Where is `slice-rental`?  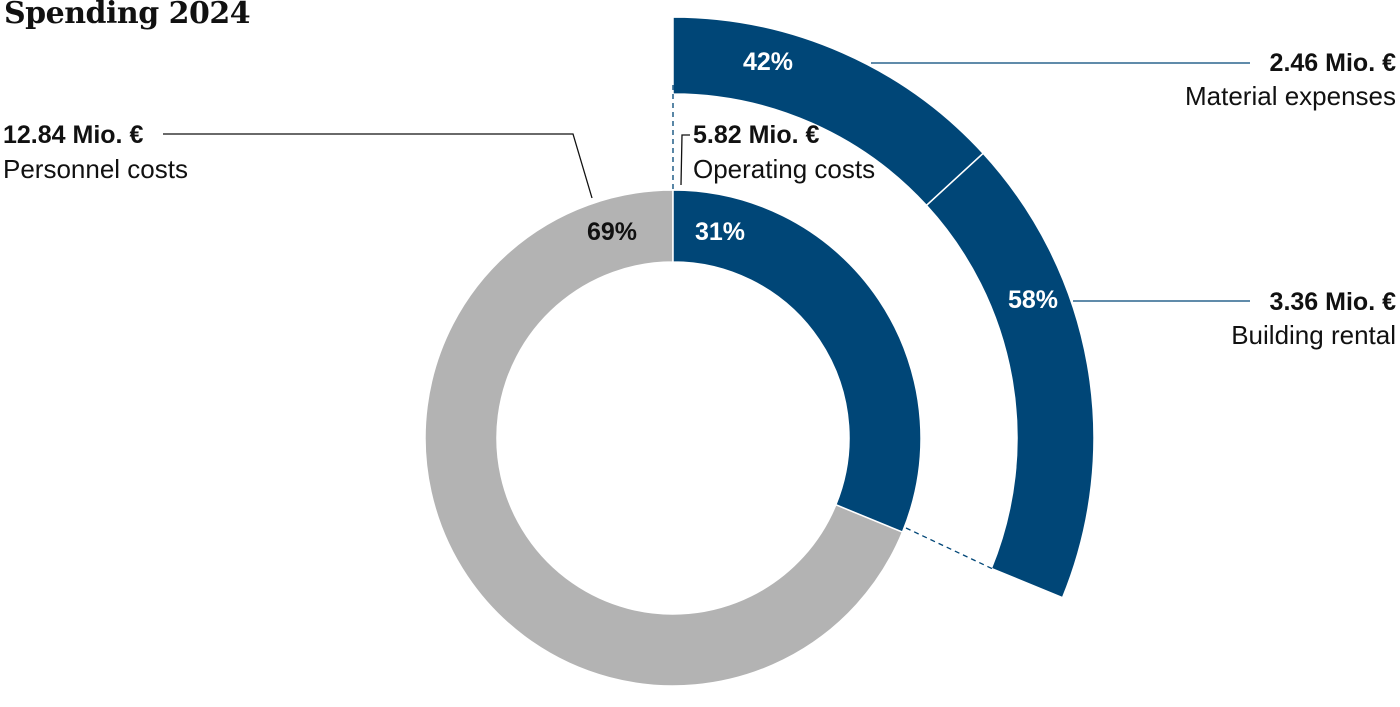
slice-rental is located at coordinates (1010, 375).